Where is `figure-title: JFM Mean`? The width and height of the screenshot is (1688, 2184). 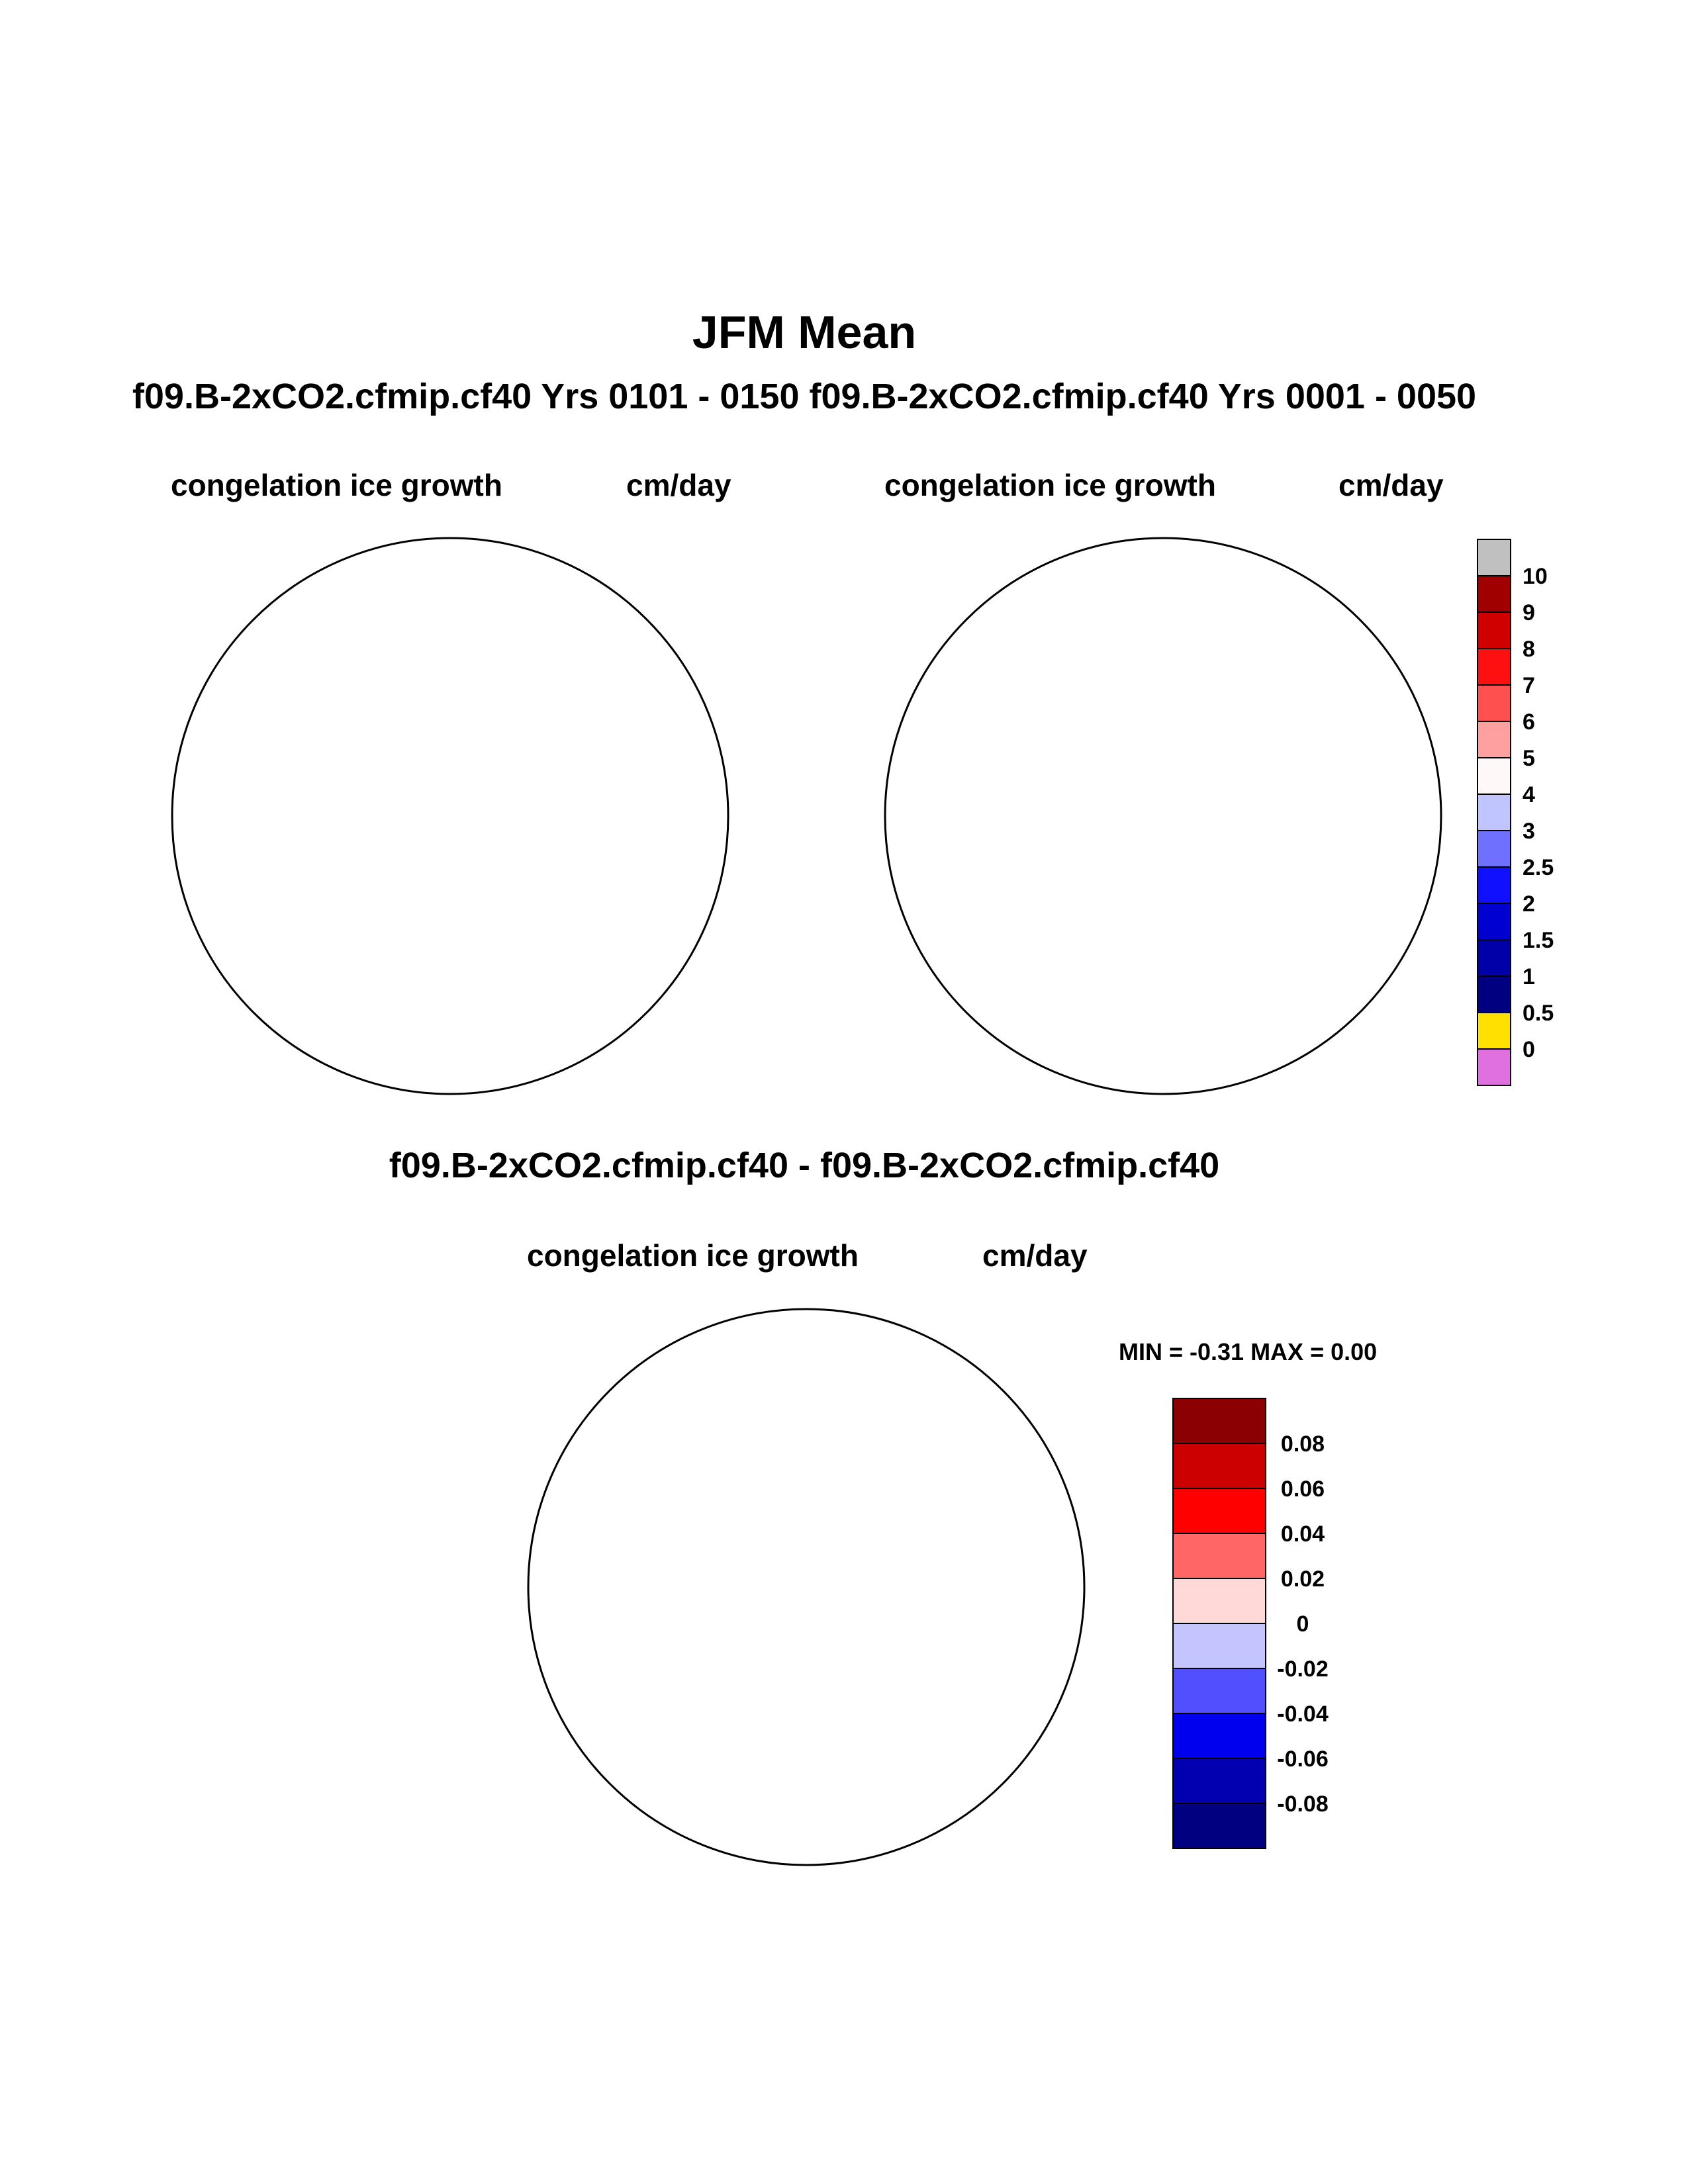
figure-title: JFM Mean is located at coordinates (805, 332).